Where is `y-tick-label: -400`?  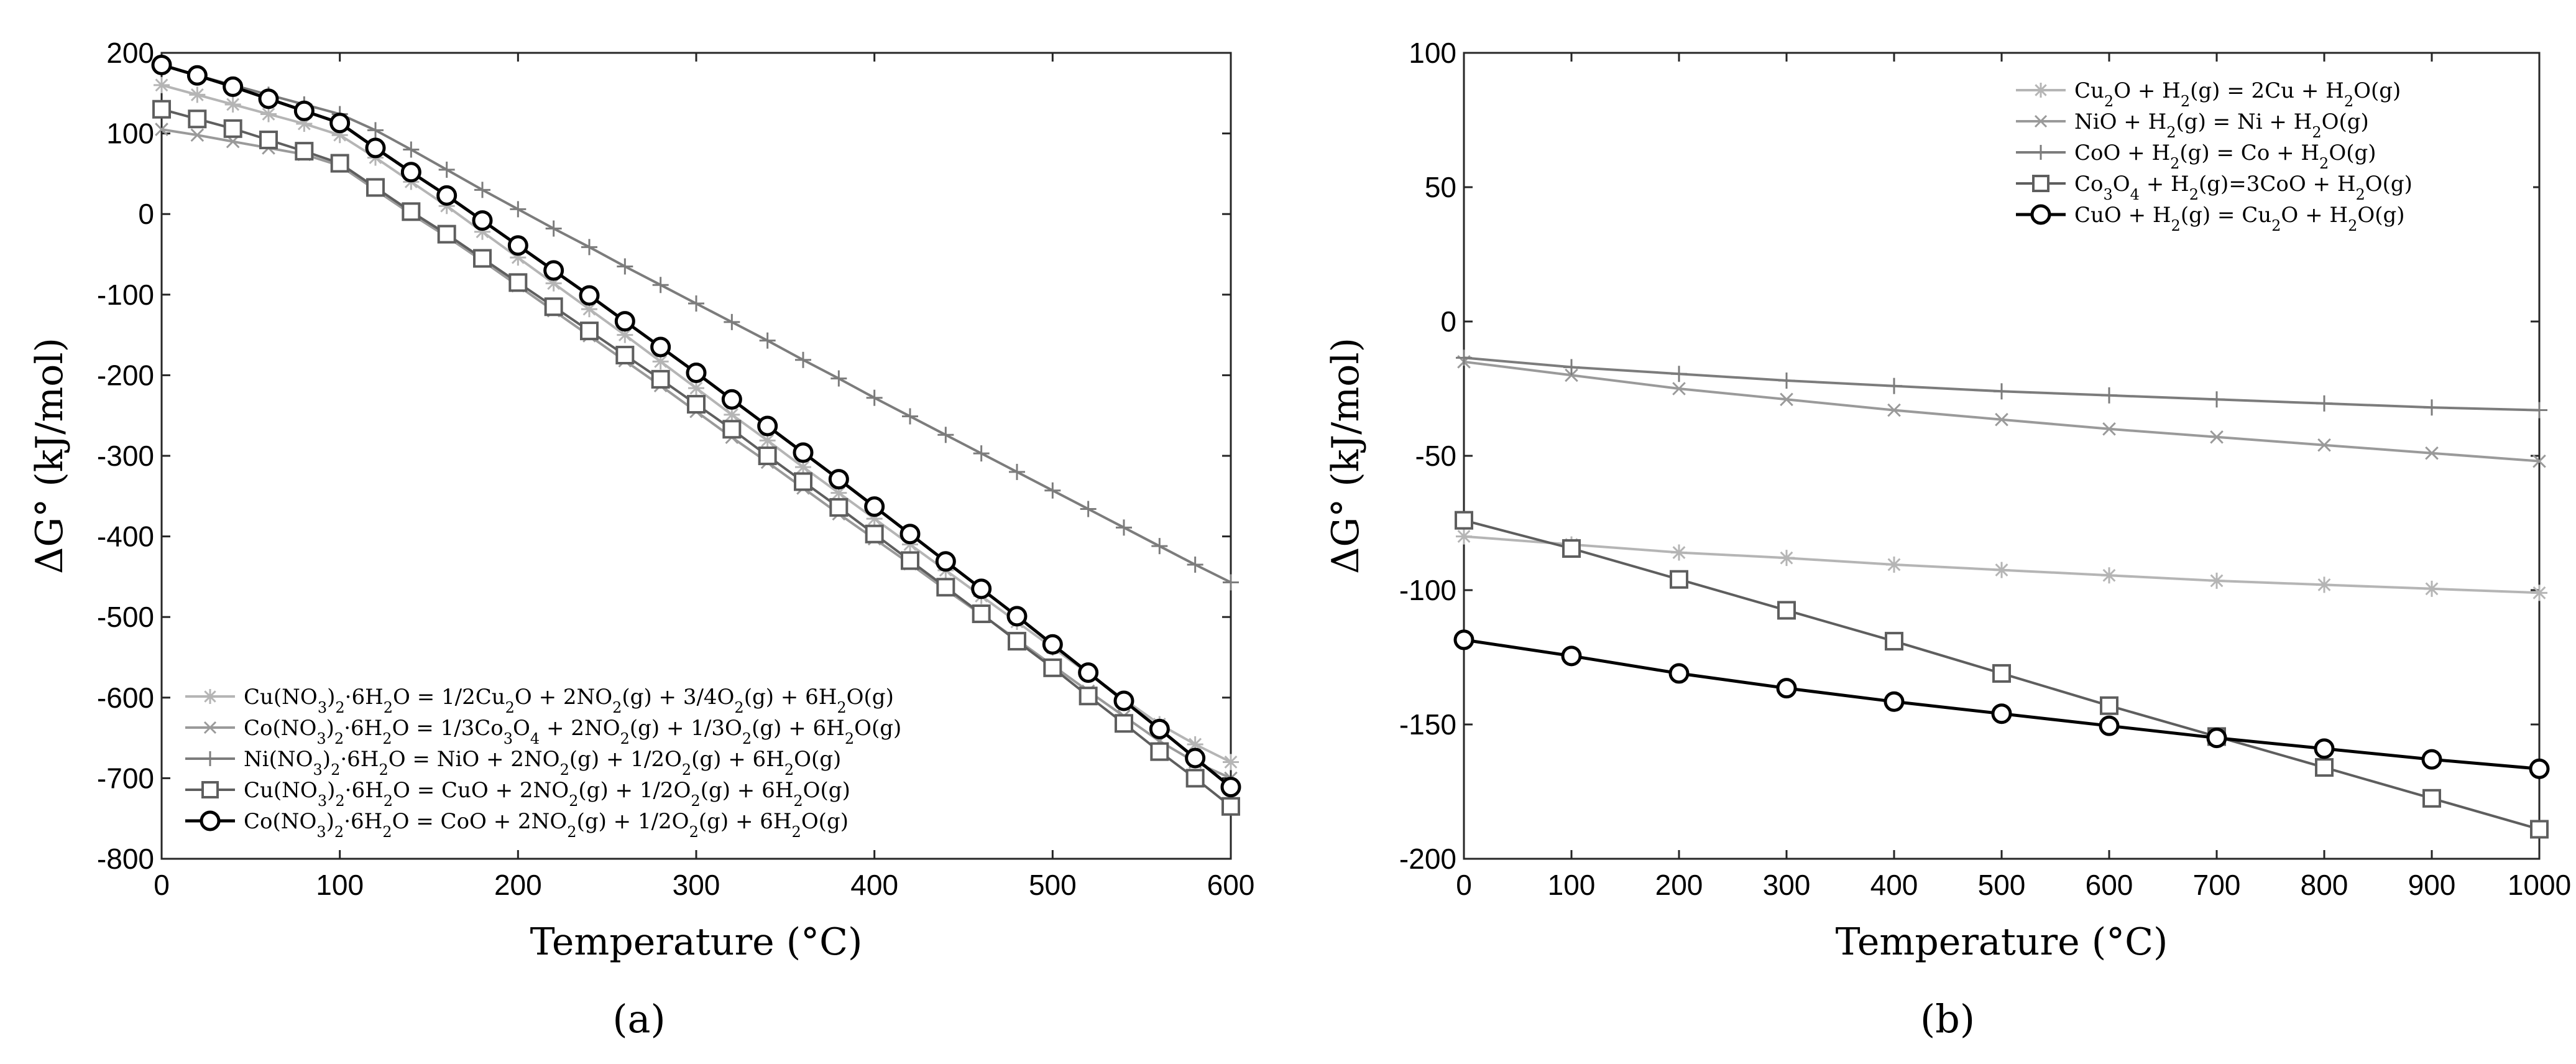 y-tick-label: -400 is located at coordinates (125, 536).